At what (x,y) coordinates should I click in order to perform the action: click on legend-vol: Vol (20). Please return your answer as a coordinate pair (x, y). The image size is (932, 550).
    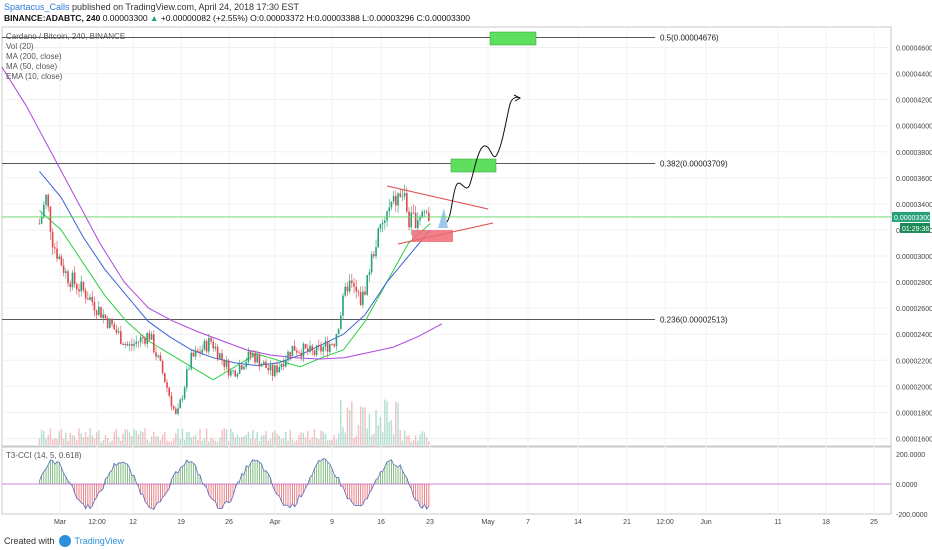
    Looking at the image, I should click on (20, 46).